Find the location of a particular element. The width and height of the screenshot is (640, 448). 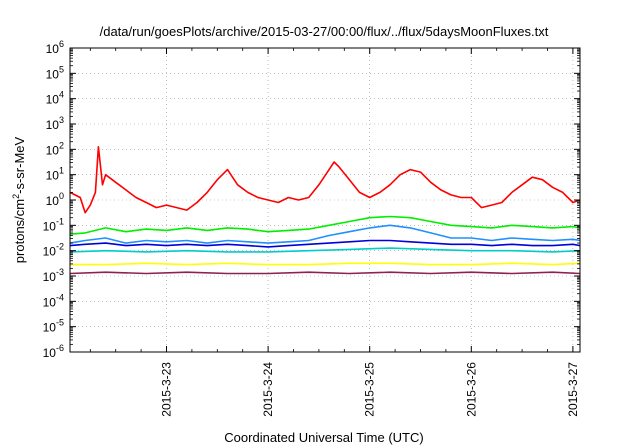

y-tick-label: 10⁵ is located at coordinates (55, 72).